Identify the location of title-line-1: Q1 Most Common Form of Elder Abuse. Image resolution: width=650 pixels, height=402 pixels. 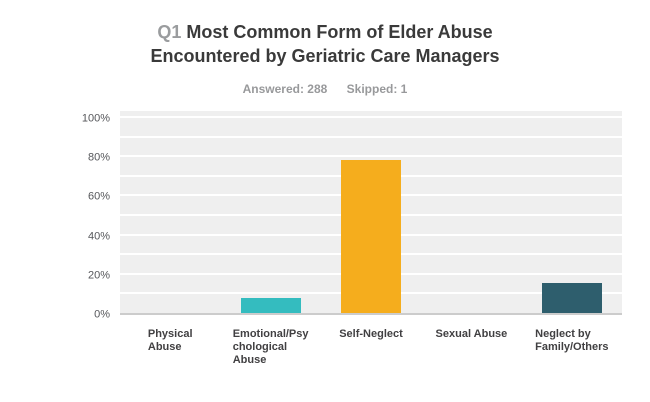
(324, 32).